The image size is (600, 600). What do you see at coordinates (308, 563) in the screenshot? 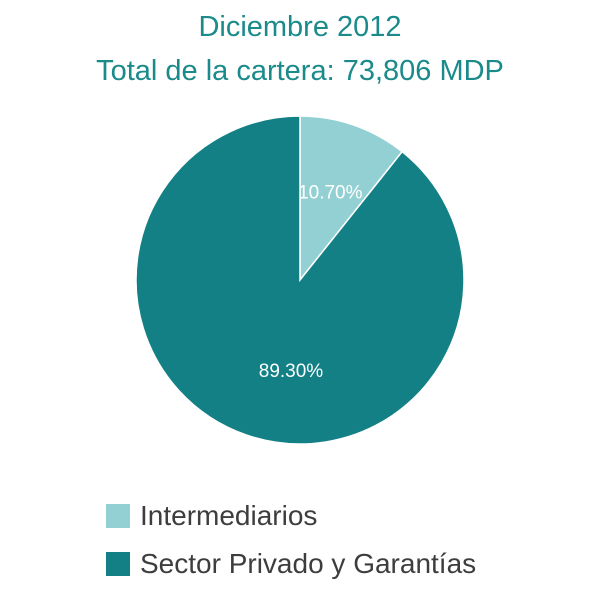
I see `legend-label: Sector Privado y Garantías` at bounding box center [308, 563].